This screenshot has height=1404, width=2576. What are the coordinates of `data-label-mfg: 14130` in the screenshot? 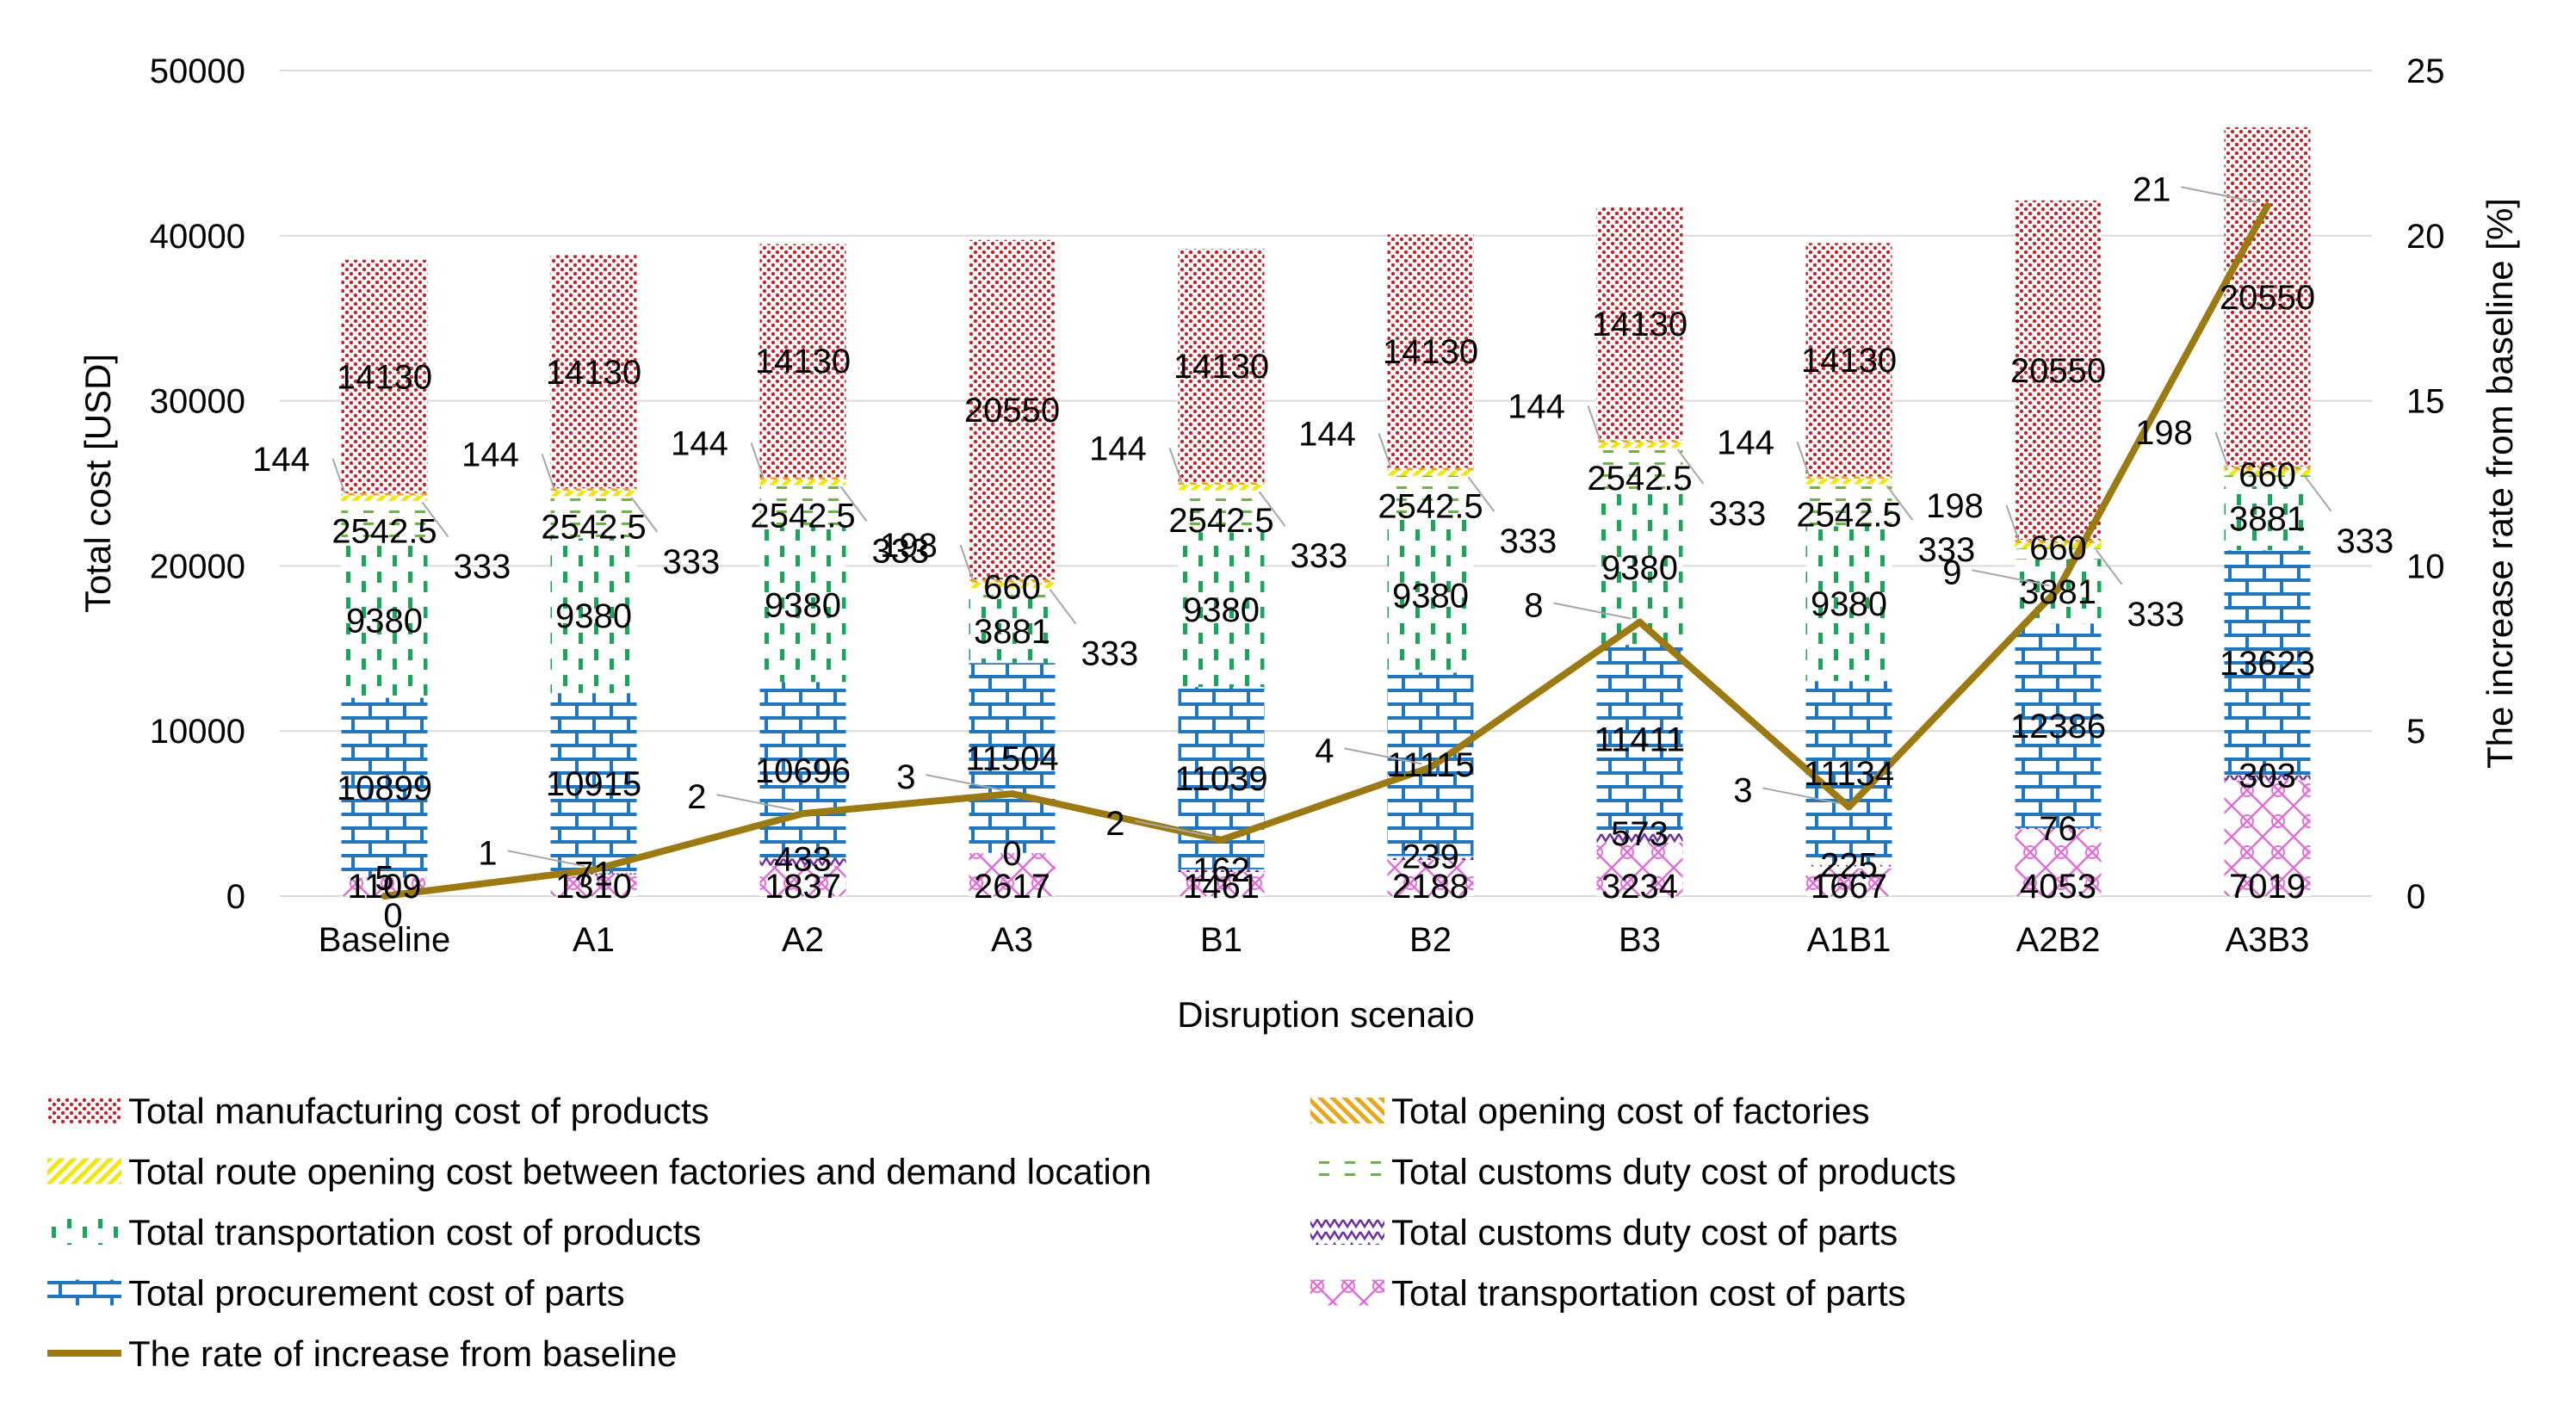 It's located at (1640, 324).